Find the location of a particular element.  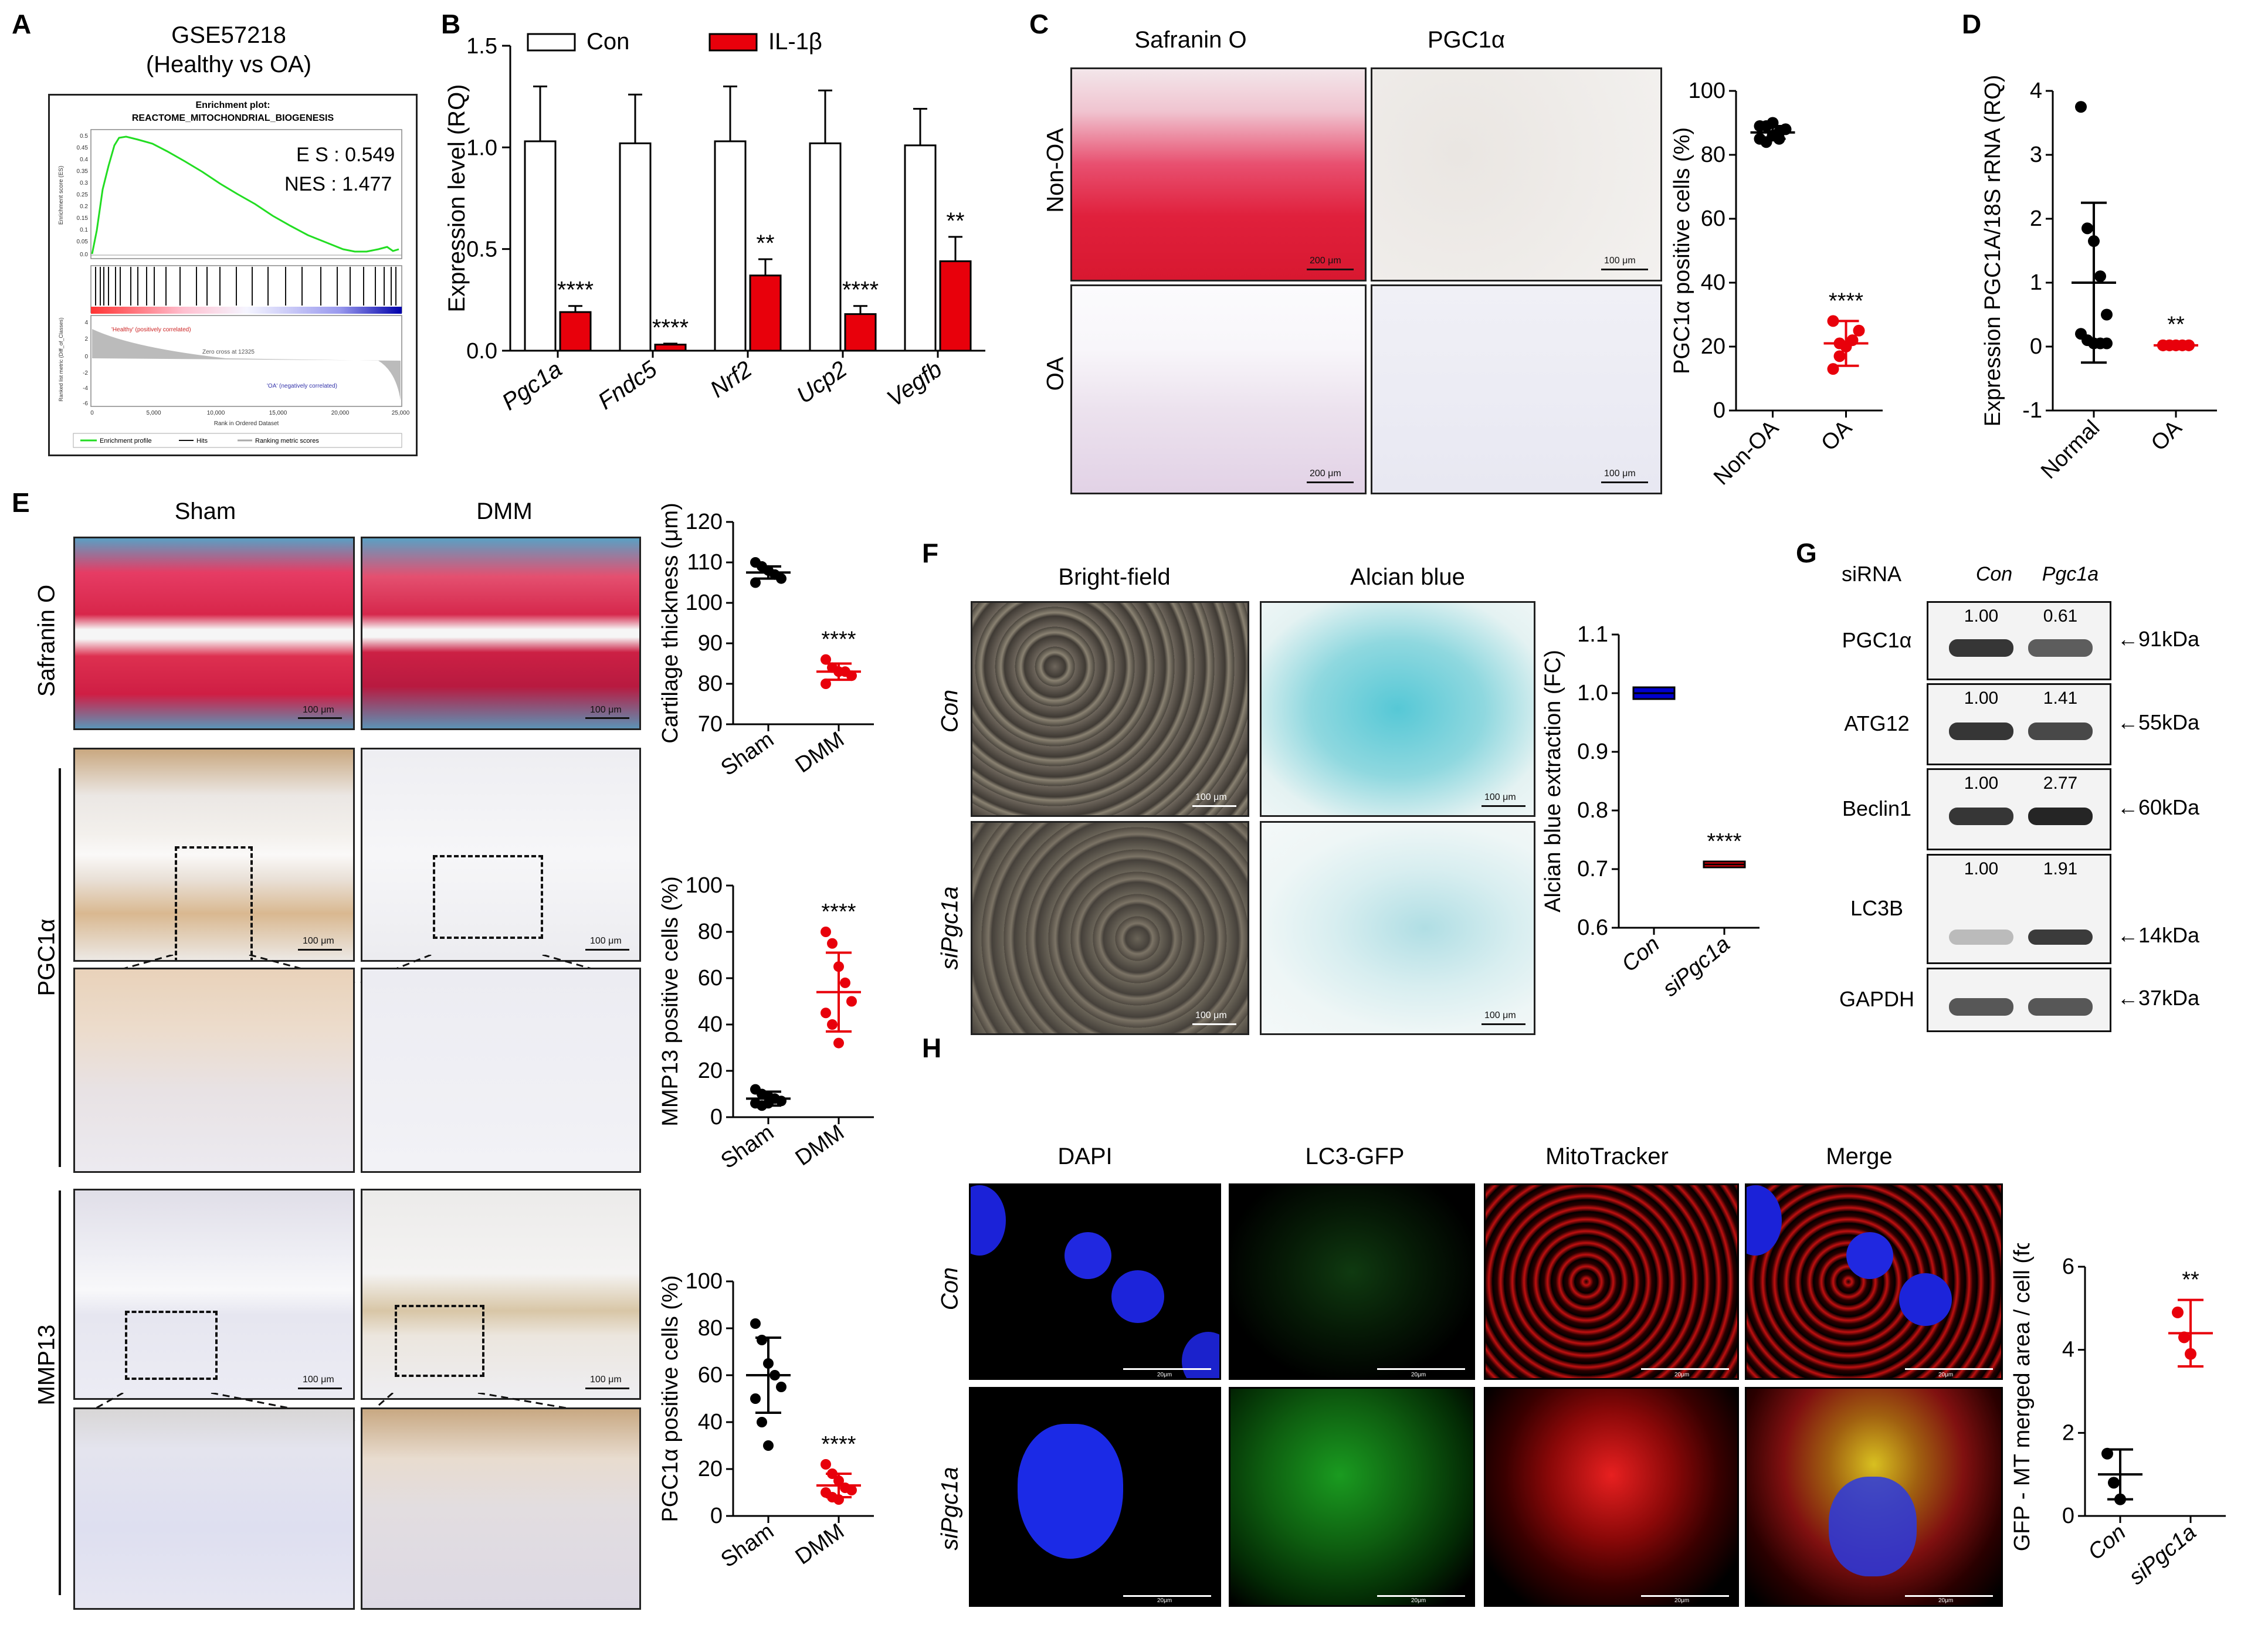

f-col-header: Bright-field is located at coordinates (1115, 577).